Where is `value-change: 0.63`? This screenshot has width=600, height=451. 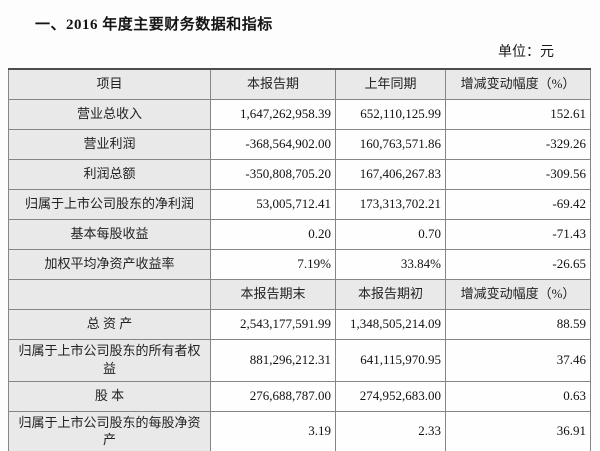
value-change: 0.63 is located at coordinates (518, 396).